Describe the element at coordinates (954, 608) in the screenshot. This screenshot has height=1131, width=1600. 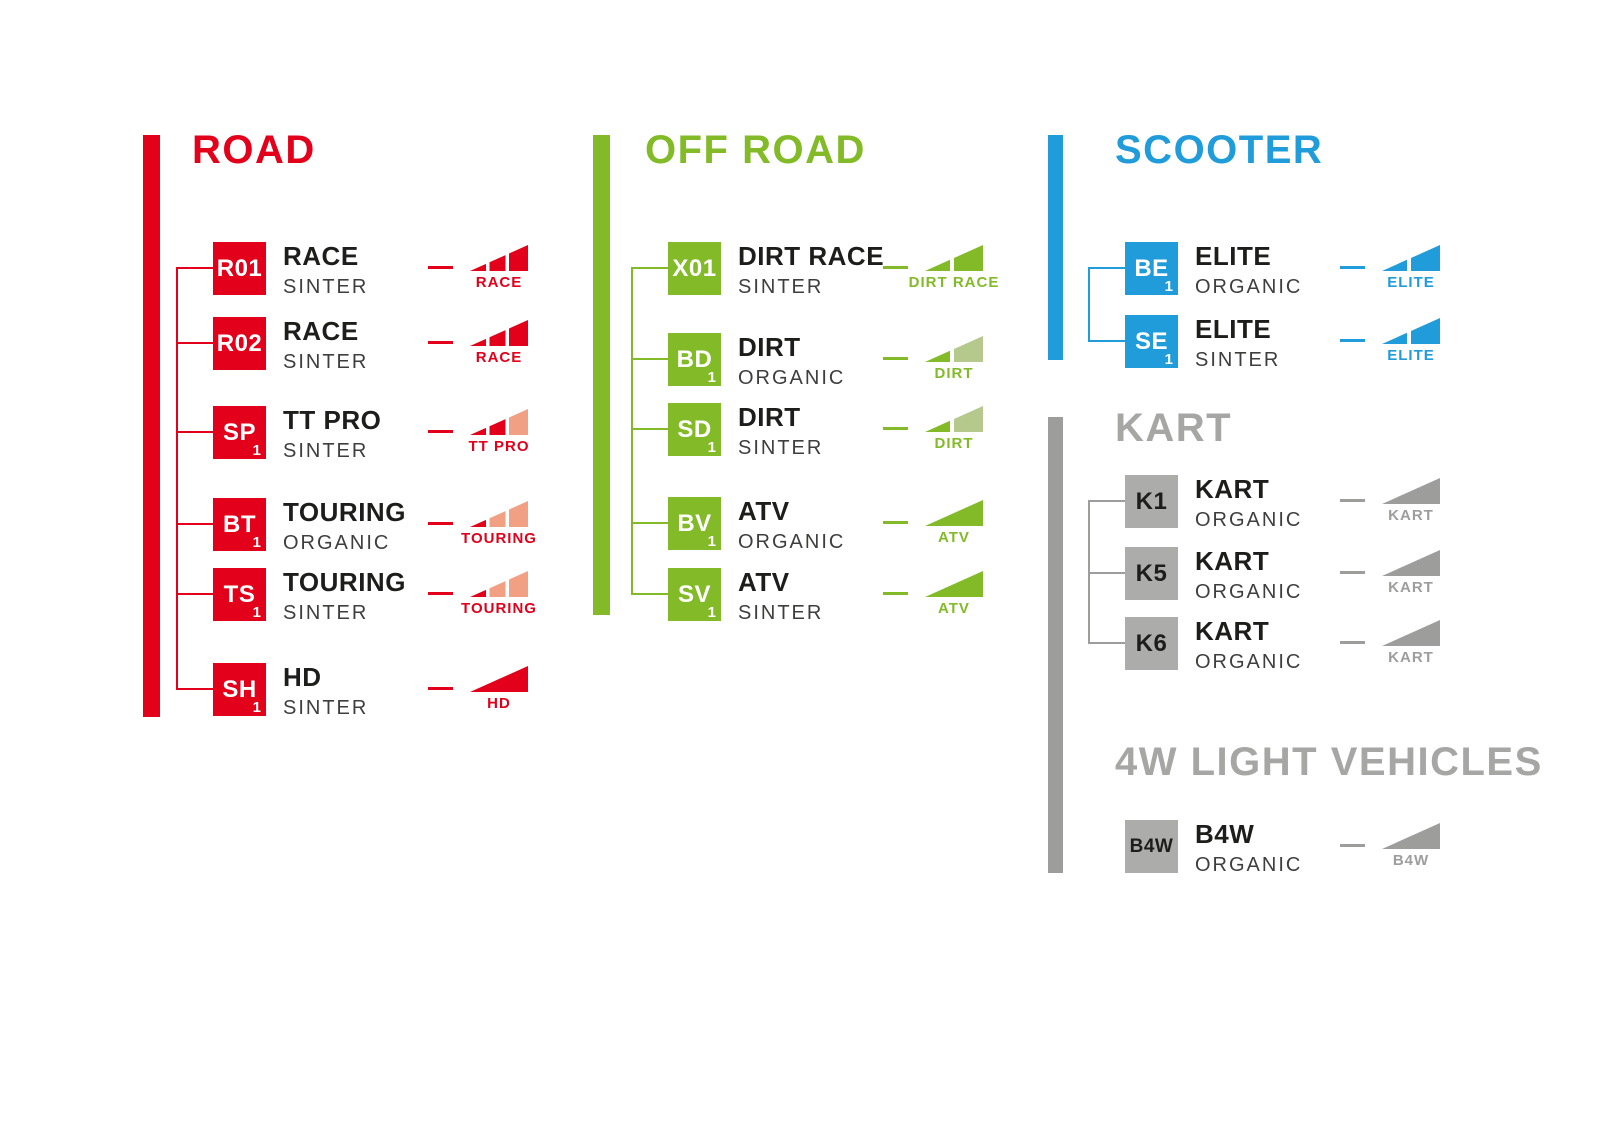
I see `wedge-label: ATV` at that location.